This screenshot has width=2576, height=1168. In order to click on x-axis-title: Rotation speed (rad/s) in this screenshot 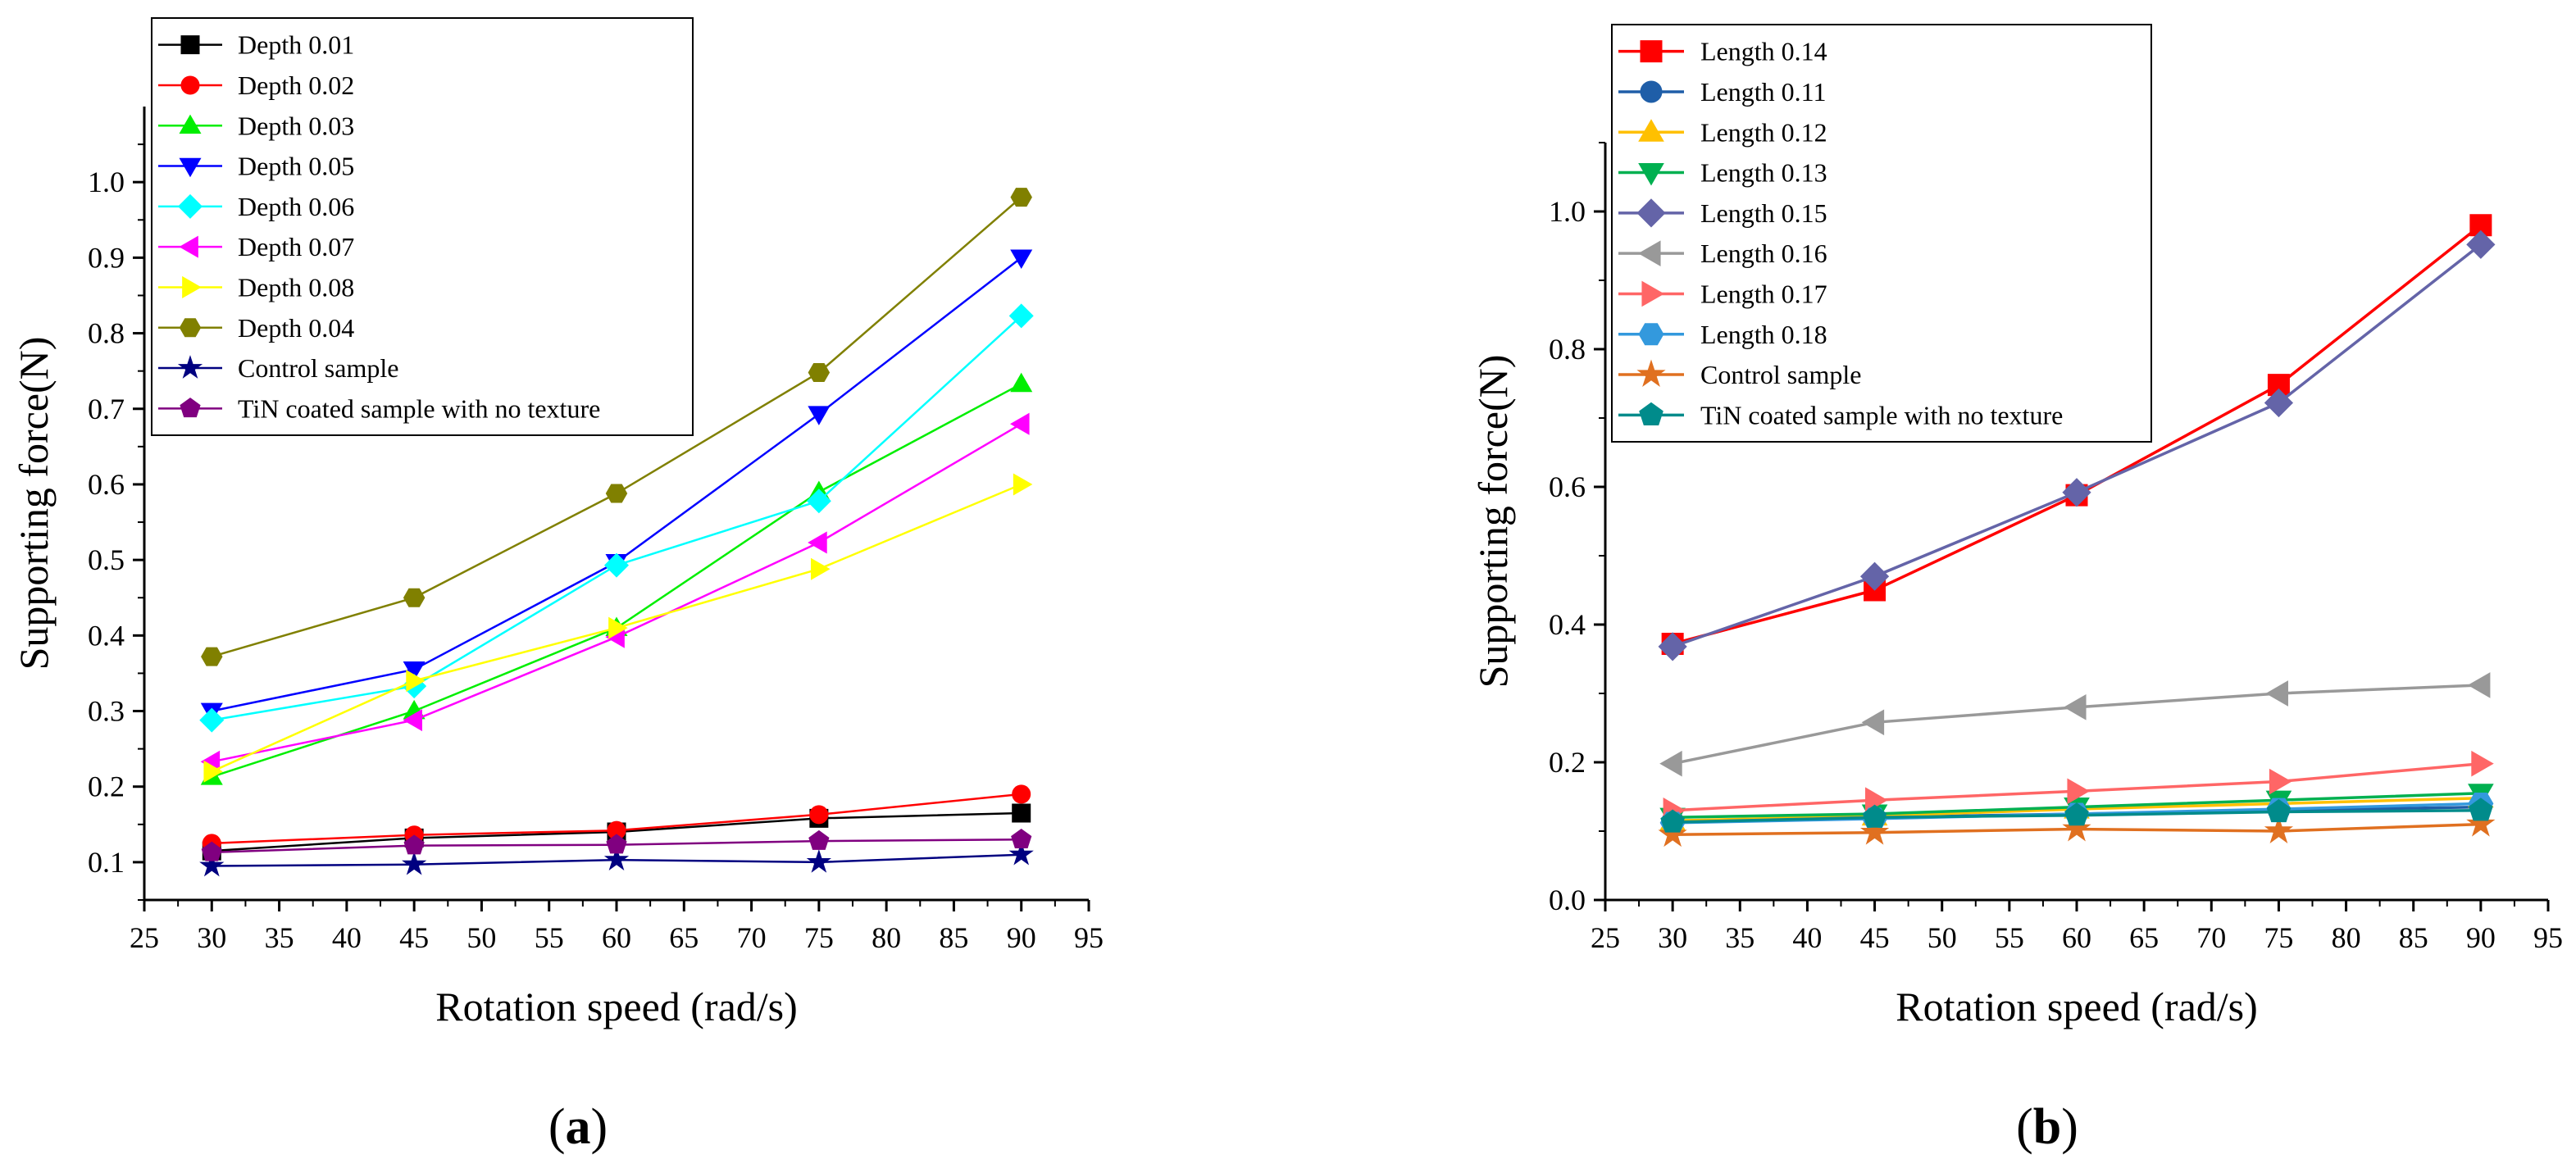, I will do `click(616, 1006)`.